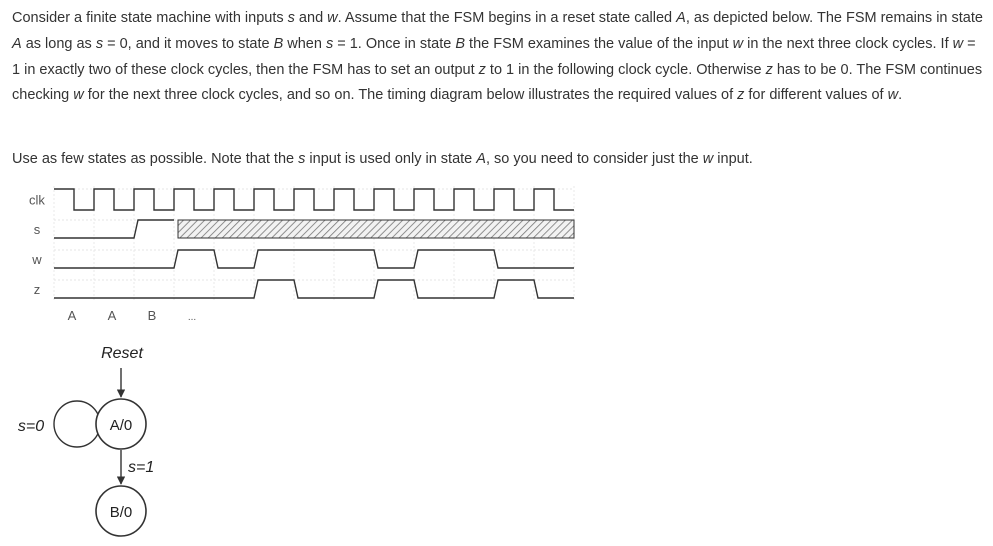 This screenshot has width=993, height=546. I want to click on text-run: for different values of, so click(816, 95).